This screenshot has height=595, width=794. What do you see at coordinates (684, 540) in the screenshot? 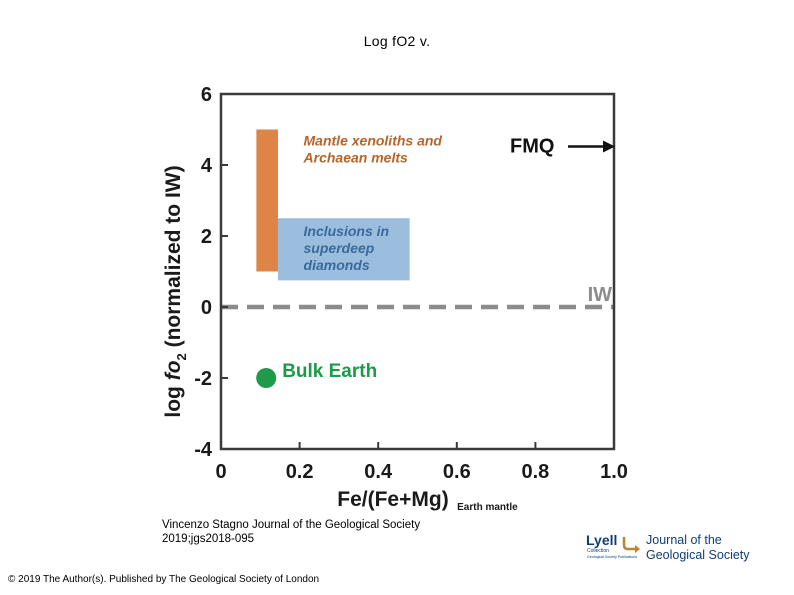
I see `logo-journal-line1: Journal of the` at bounding box center [684, 540].